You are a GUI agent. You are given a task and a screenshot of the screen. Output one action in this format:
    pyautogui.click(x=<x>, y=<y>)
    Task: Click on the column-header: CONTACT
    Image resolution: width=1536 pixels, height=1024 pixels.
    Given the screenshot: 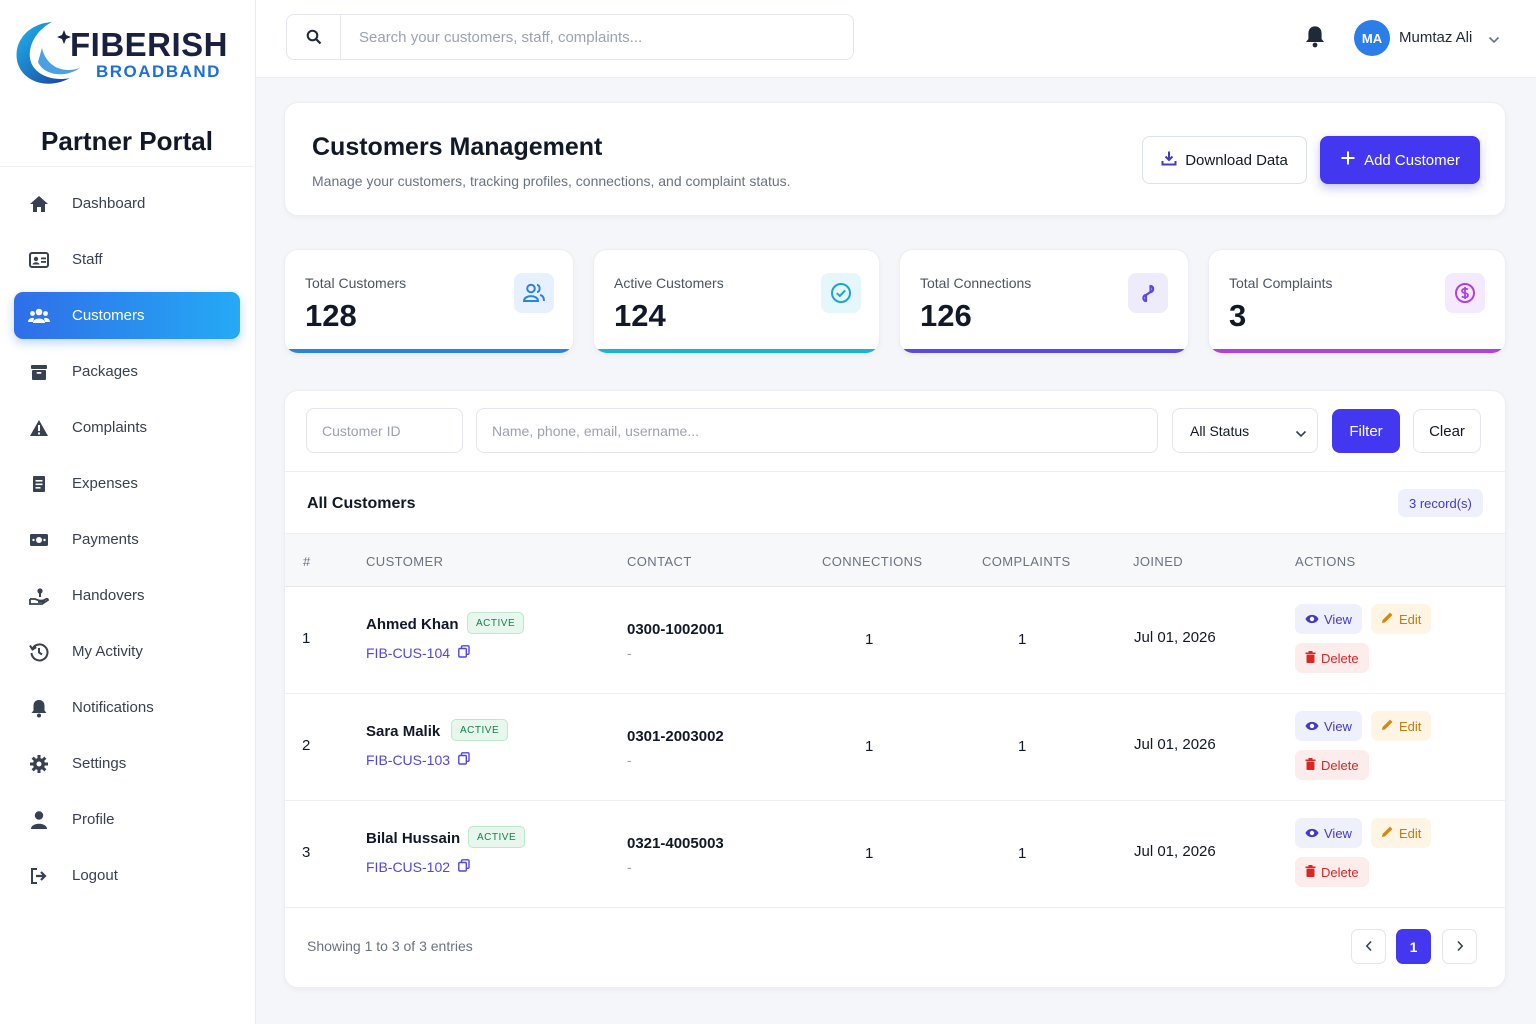 What is the action you would take?
    pyautogui.click(x=659, y=561)
    